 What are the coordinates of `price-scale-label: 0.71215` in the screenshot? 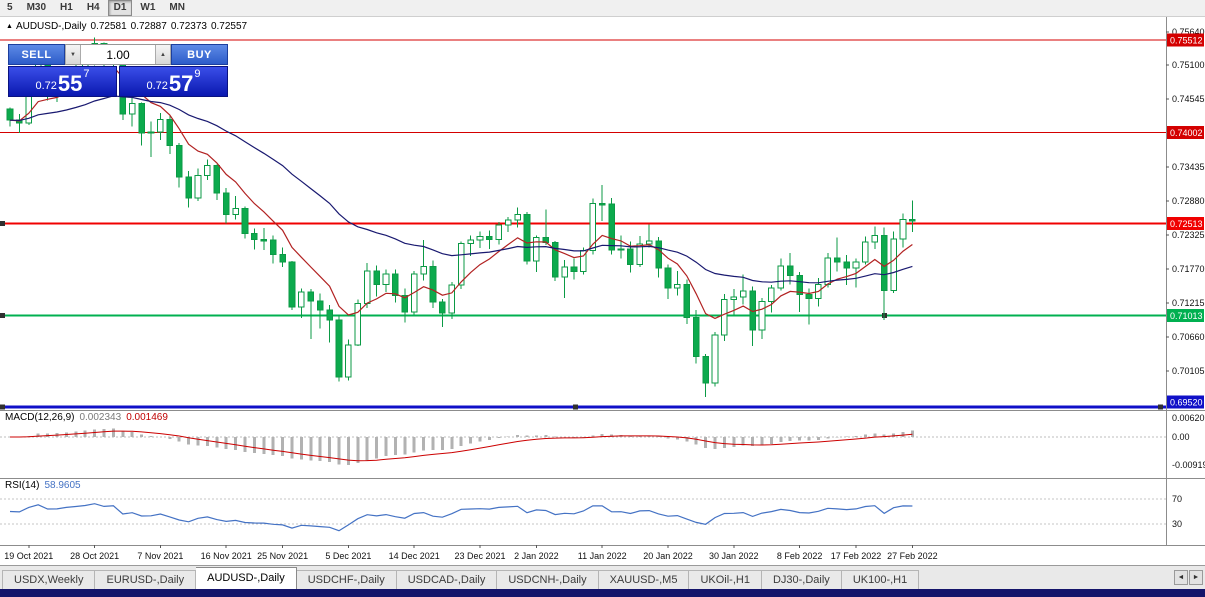 It's located at (1188, 303).